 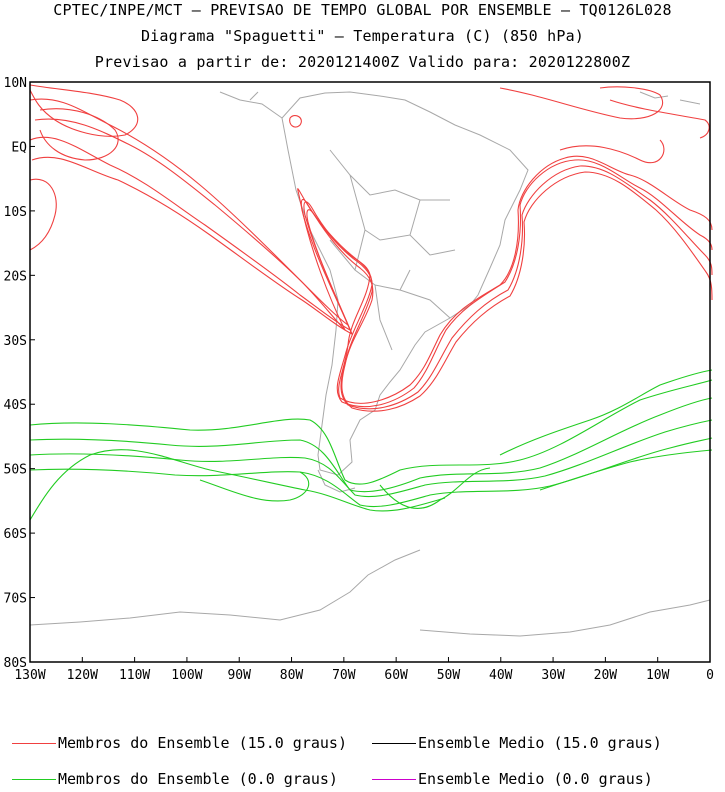 What do you see at coordinates (535, 779) in the screenshot?
I see `legend-label: Ensemble Medio (0.0 graus)` at bounding box center [535, 779].